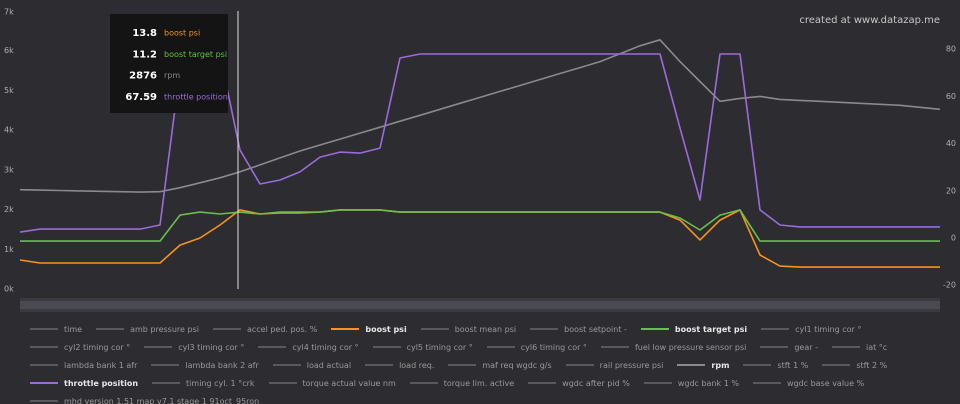 The height and width of the screenshot is (404, 960). I want to click on legend-item: boost target psi, so click(694, 329).